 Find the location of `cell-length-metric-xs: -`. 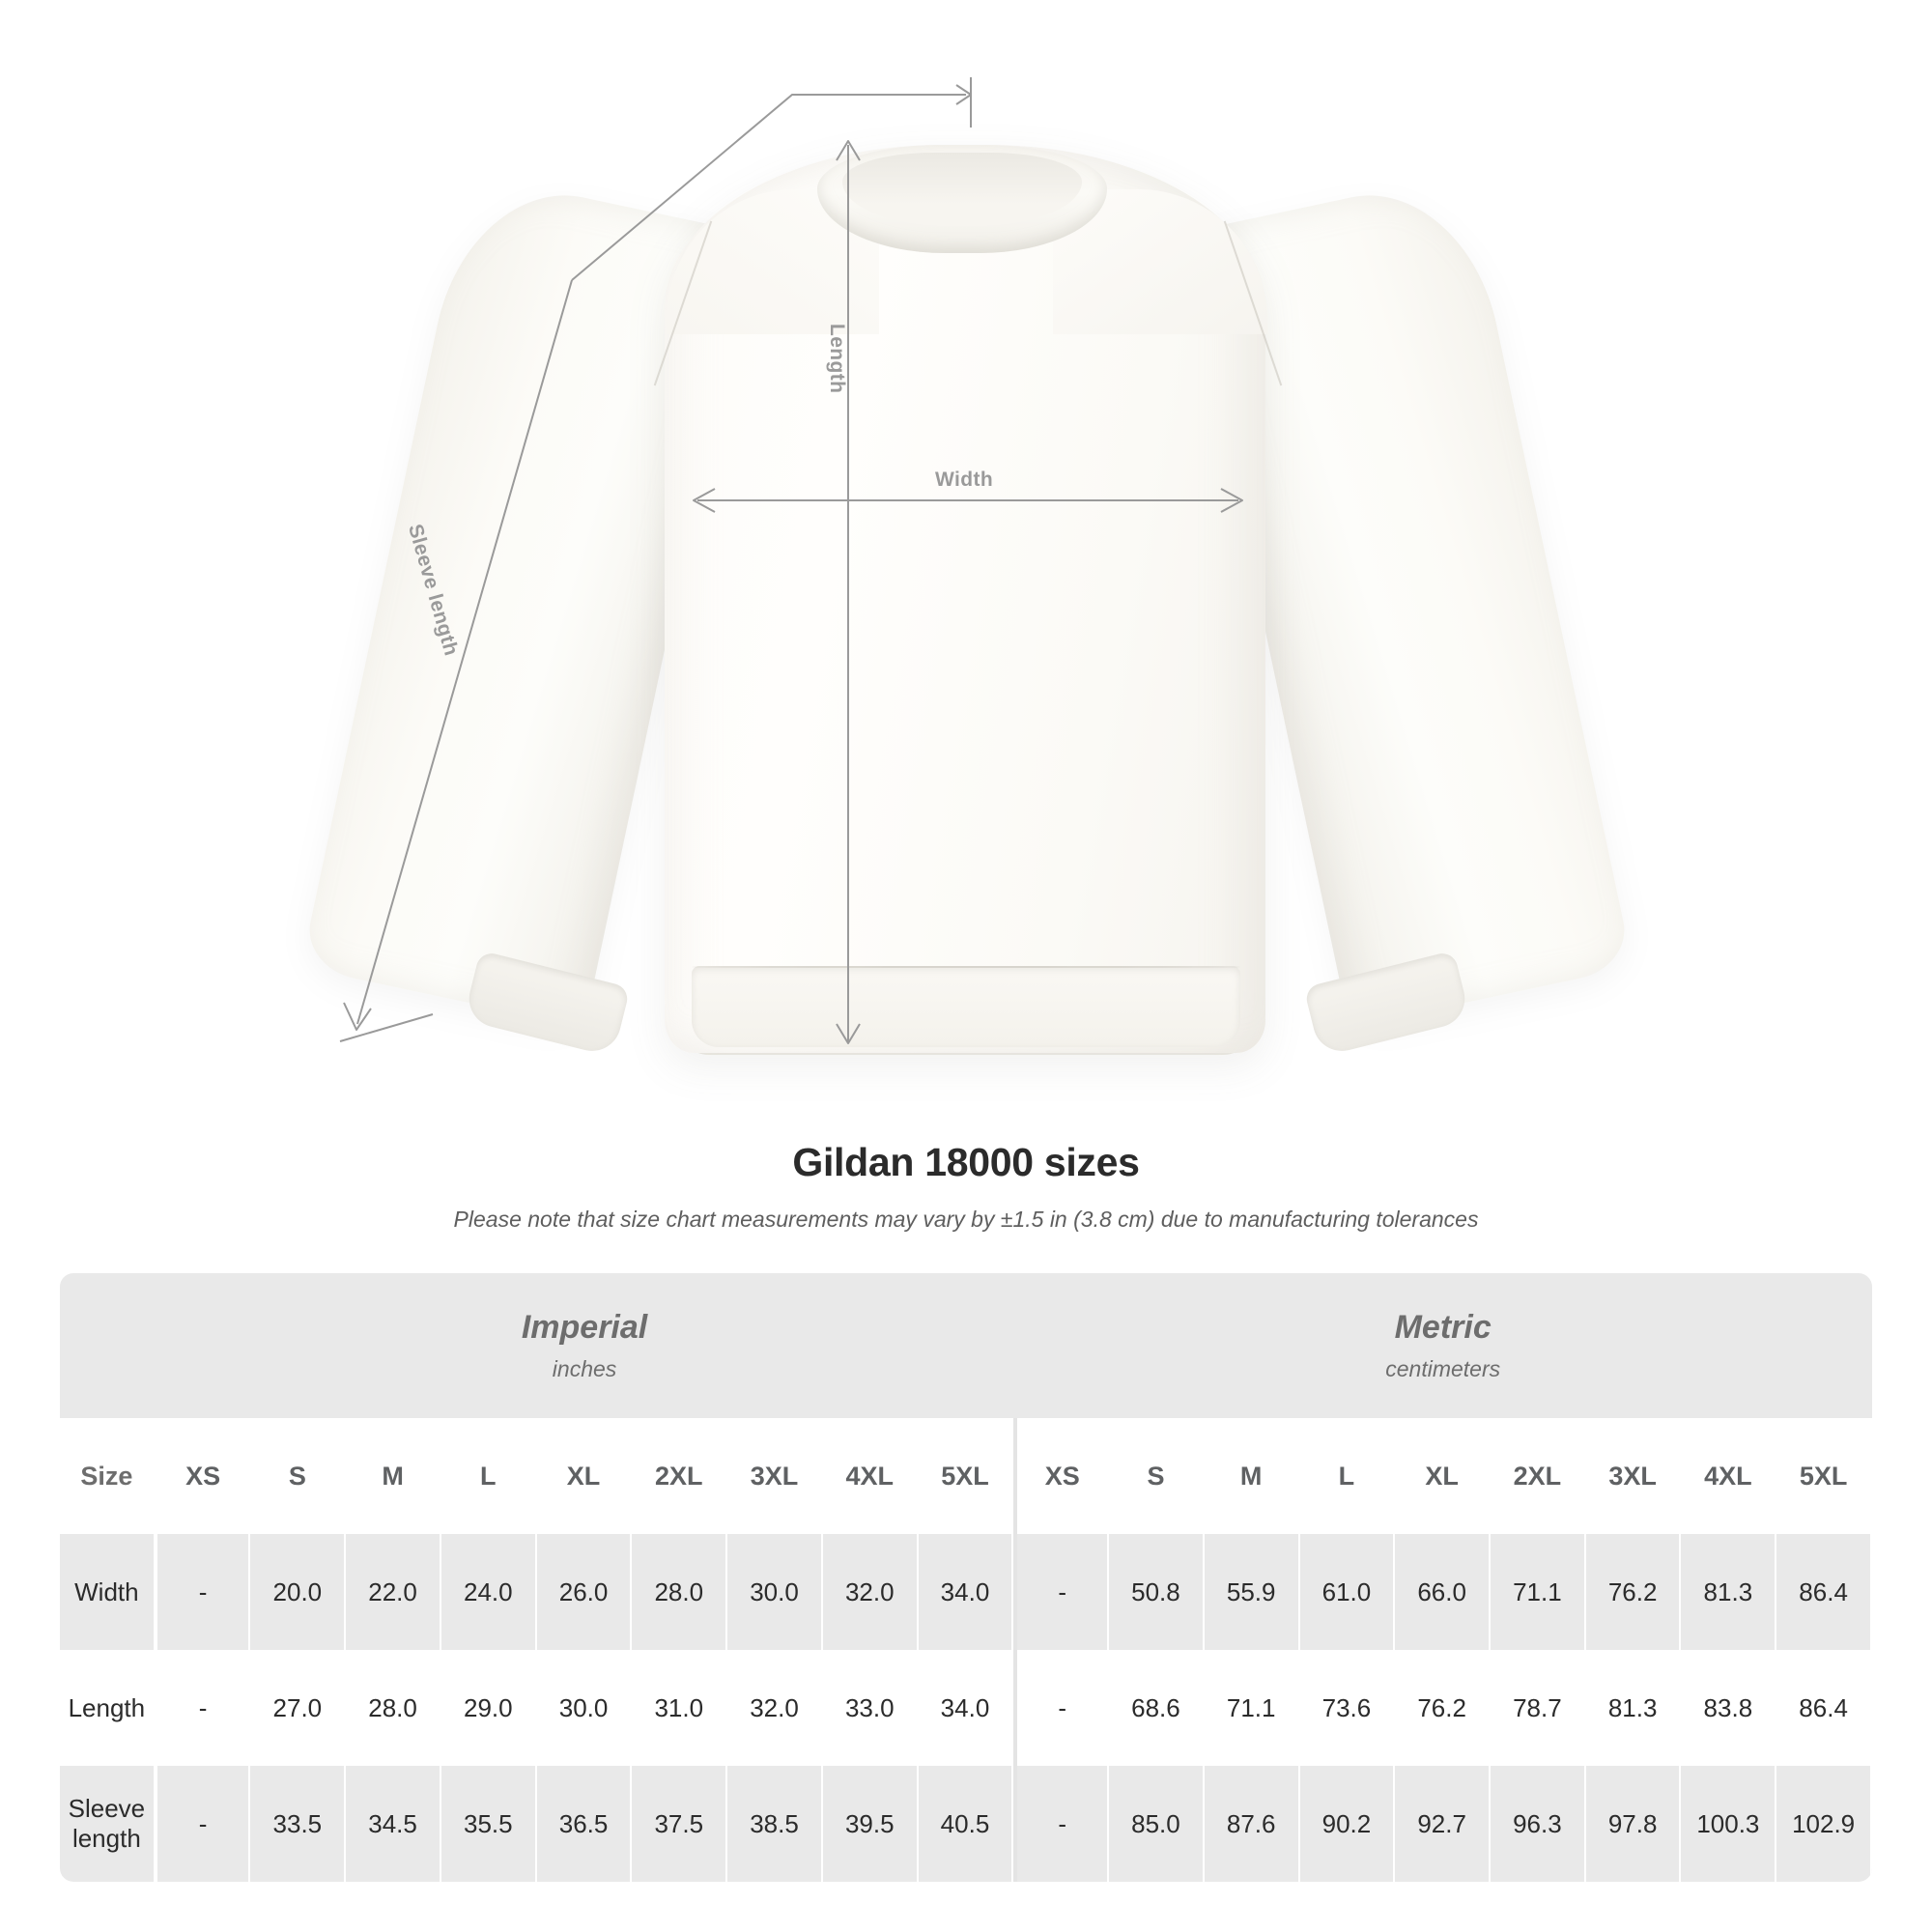

cell-length-metric-xs: - is located at coordinates (1061, 1708).